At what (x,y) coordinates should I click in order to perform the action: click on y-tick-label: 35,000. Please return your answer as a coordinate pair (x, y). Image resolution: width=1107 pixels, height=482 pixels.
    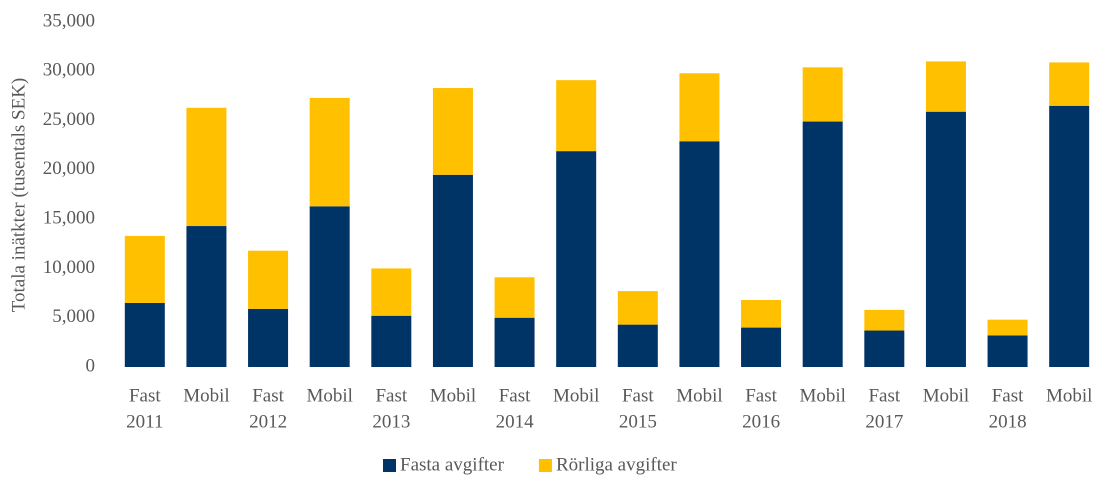
    Looking at the image, I should click on (69, 20).